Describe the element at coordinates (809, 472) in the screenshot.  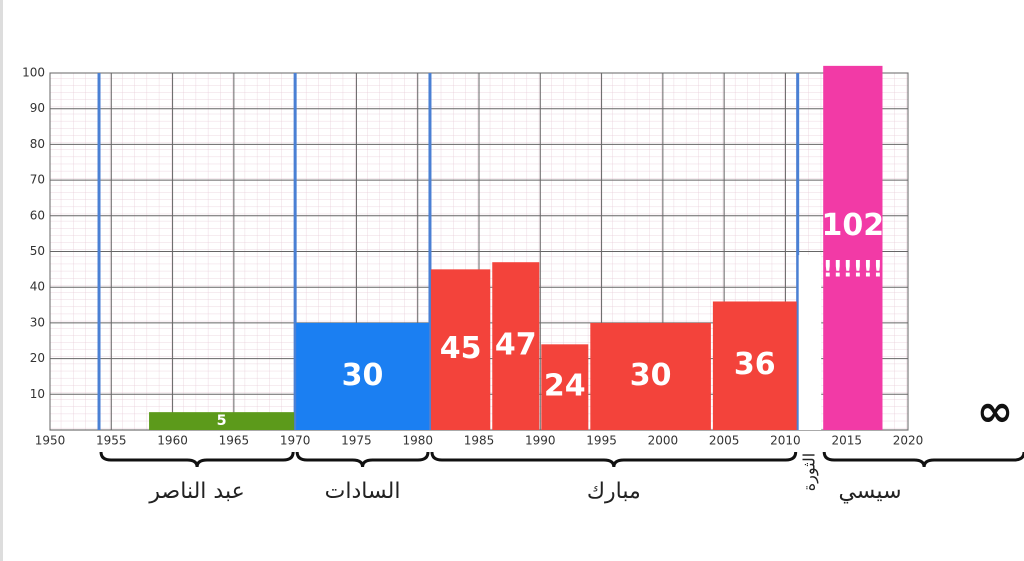
I see `period-label: الثورة` at that location.